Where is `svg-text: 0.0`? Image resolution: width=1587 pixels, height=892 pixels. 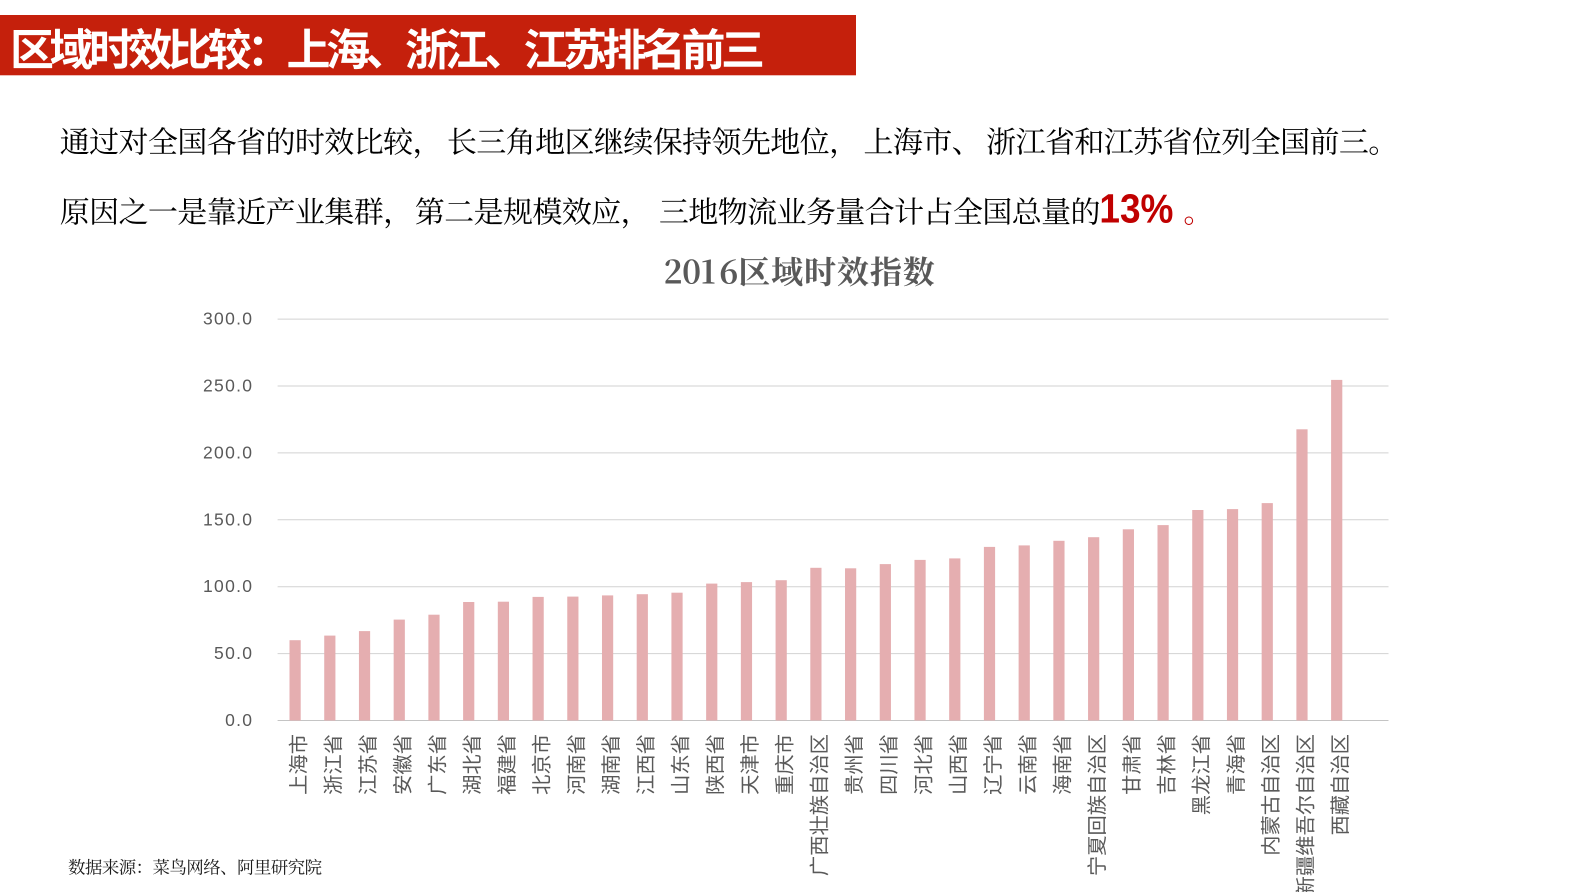 svg-text: 0.0 is located at coordinates (239, 720).